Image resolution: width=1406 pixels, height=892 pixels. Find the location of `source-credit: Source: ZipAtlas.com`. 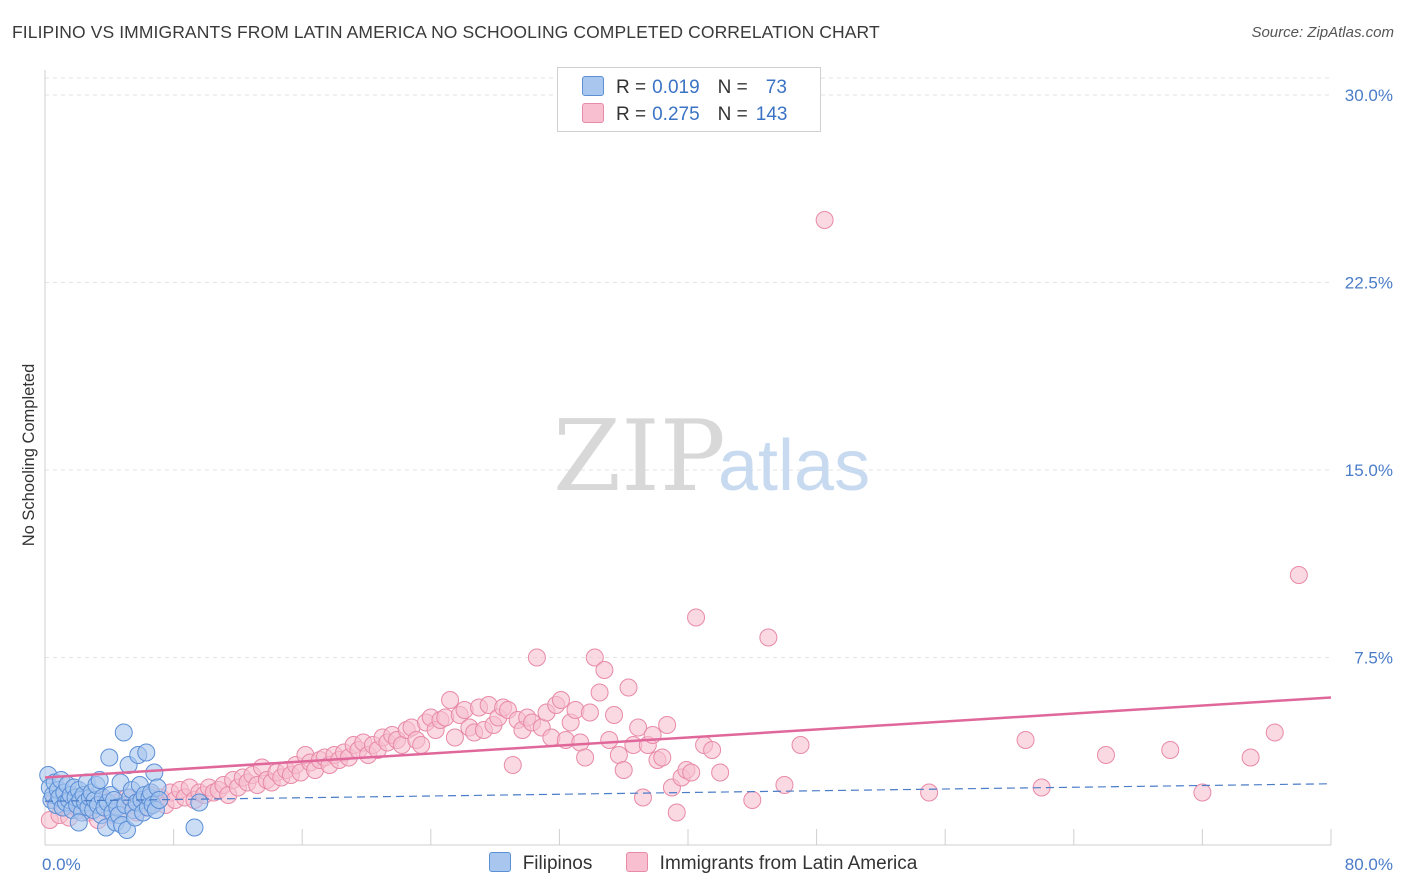

source-credit: Source: ZipAtlas.com is located at coordinates (1322, 32).